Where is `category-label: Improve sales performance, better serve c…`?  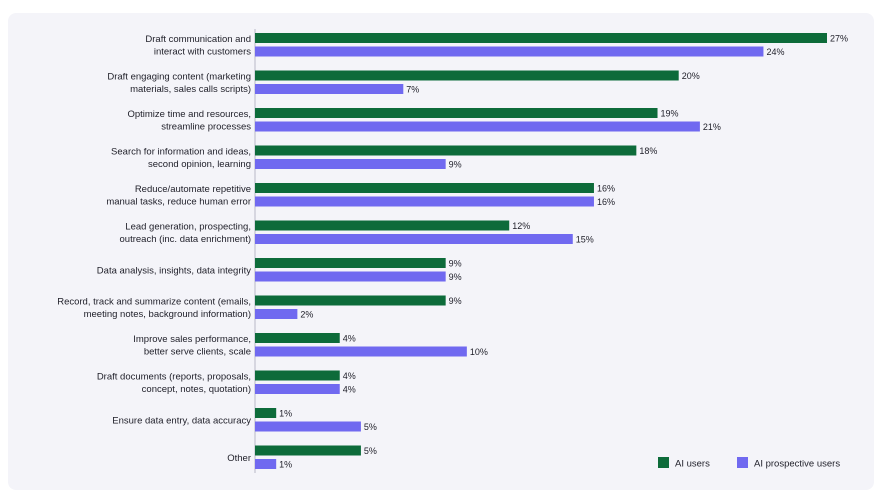
category-label: Improve sales performance, better serve c… is located at coordinates (192, 346).